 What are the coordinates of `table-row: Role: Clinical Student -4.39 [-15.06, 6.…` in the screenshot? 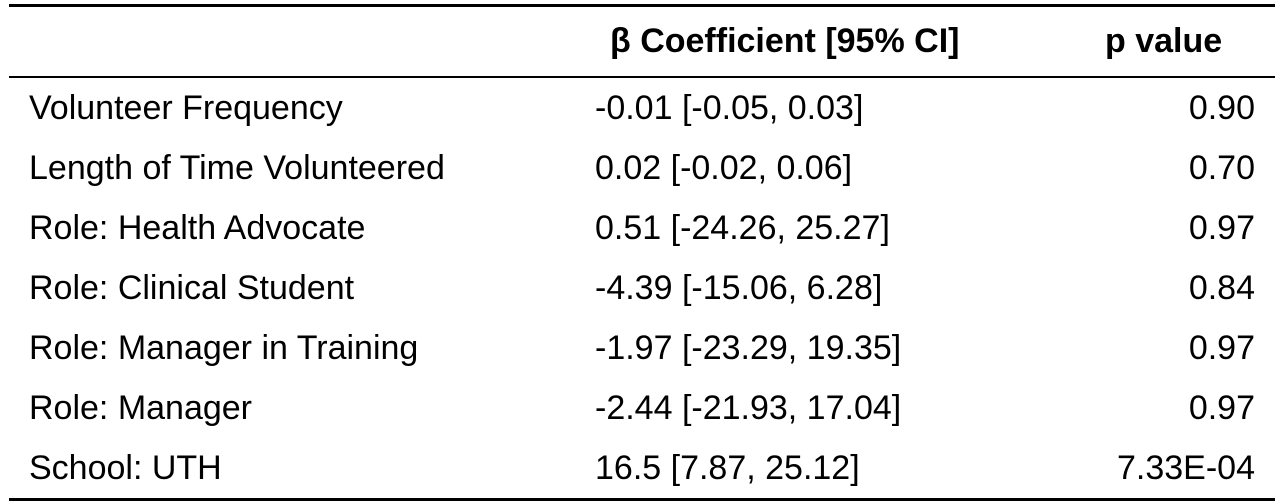 It's located at (642, 288).